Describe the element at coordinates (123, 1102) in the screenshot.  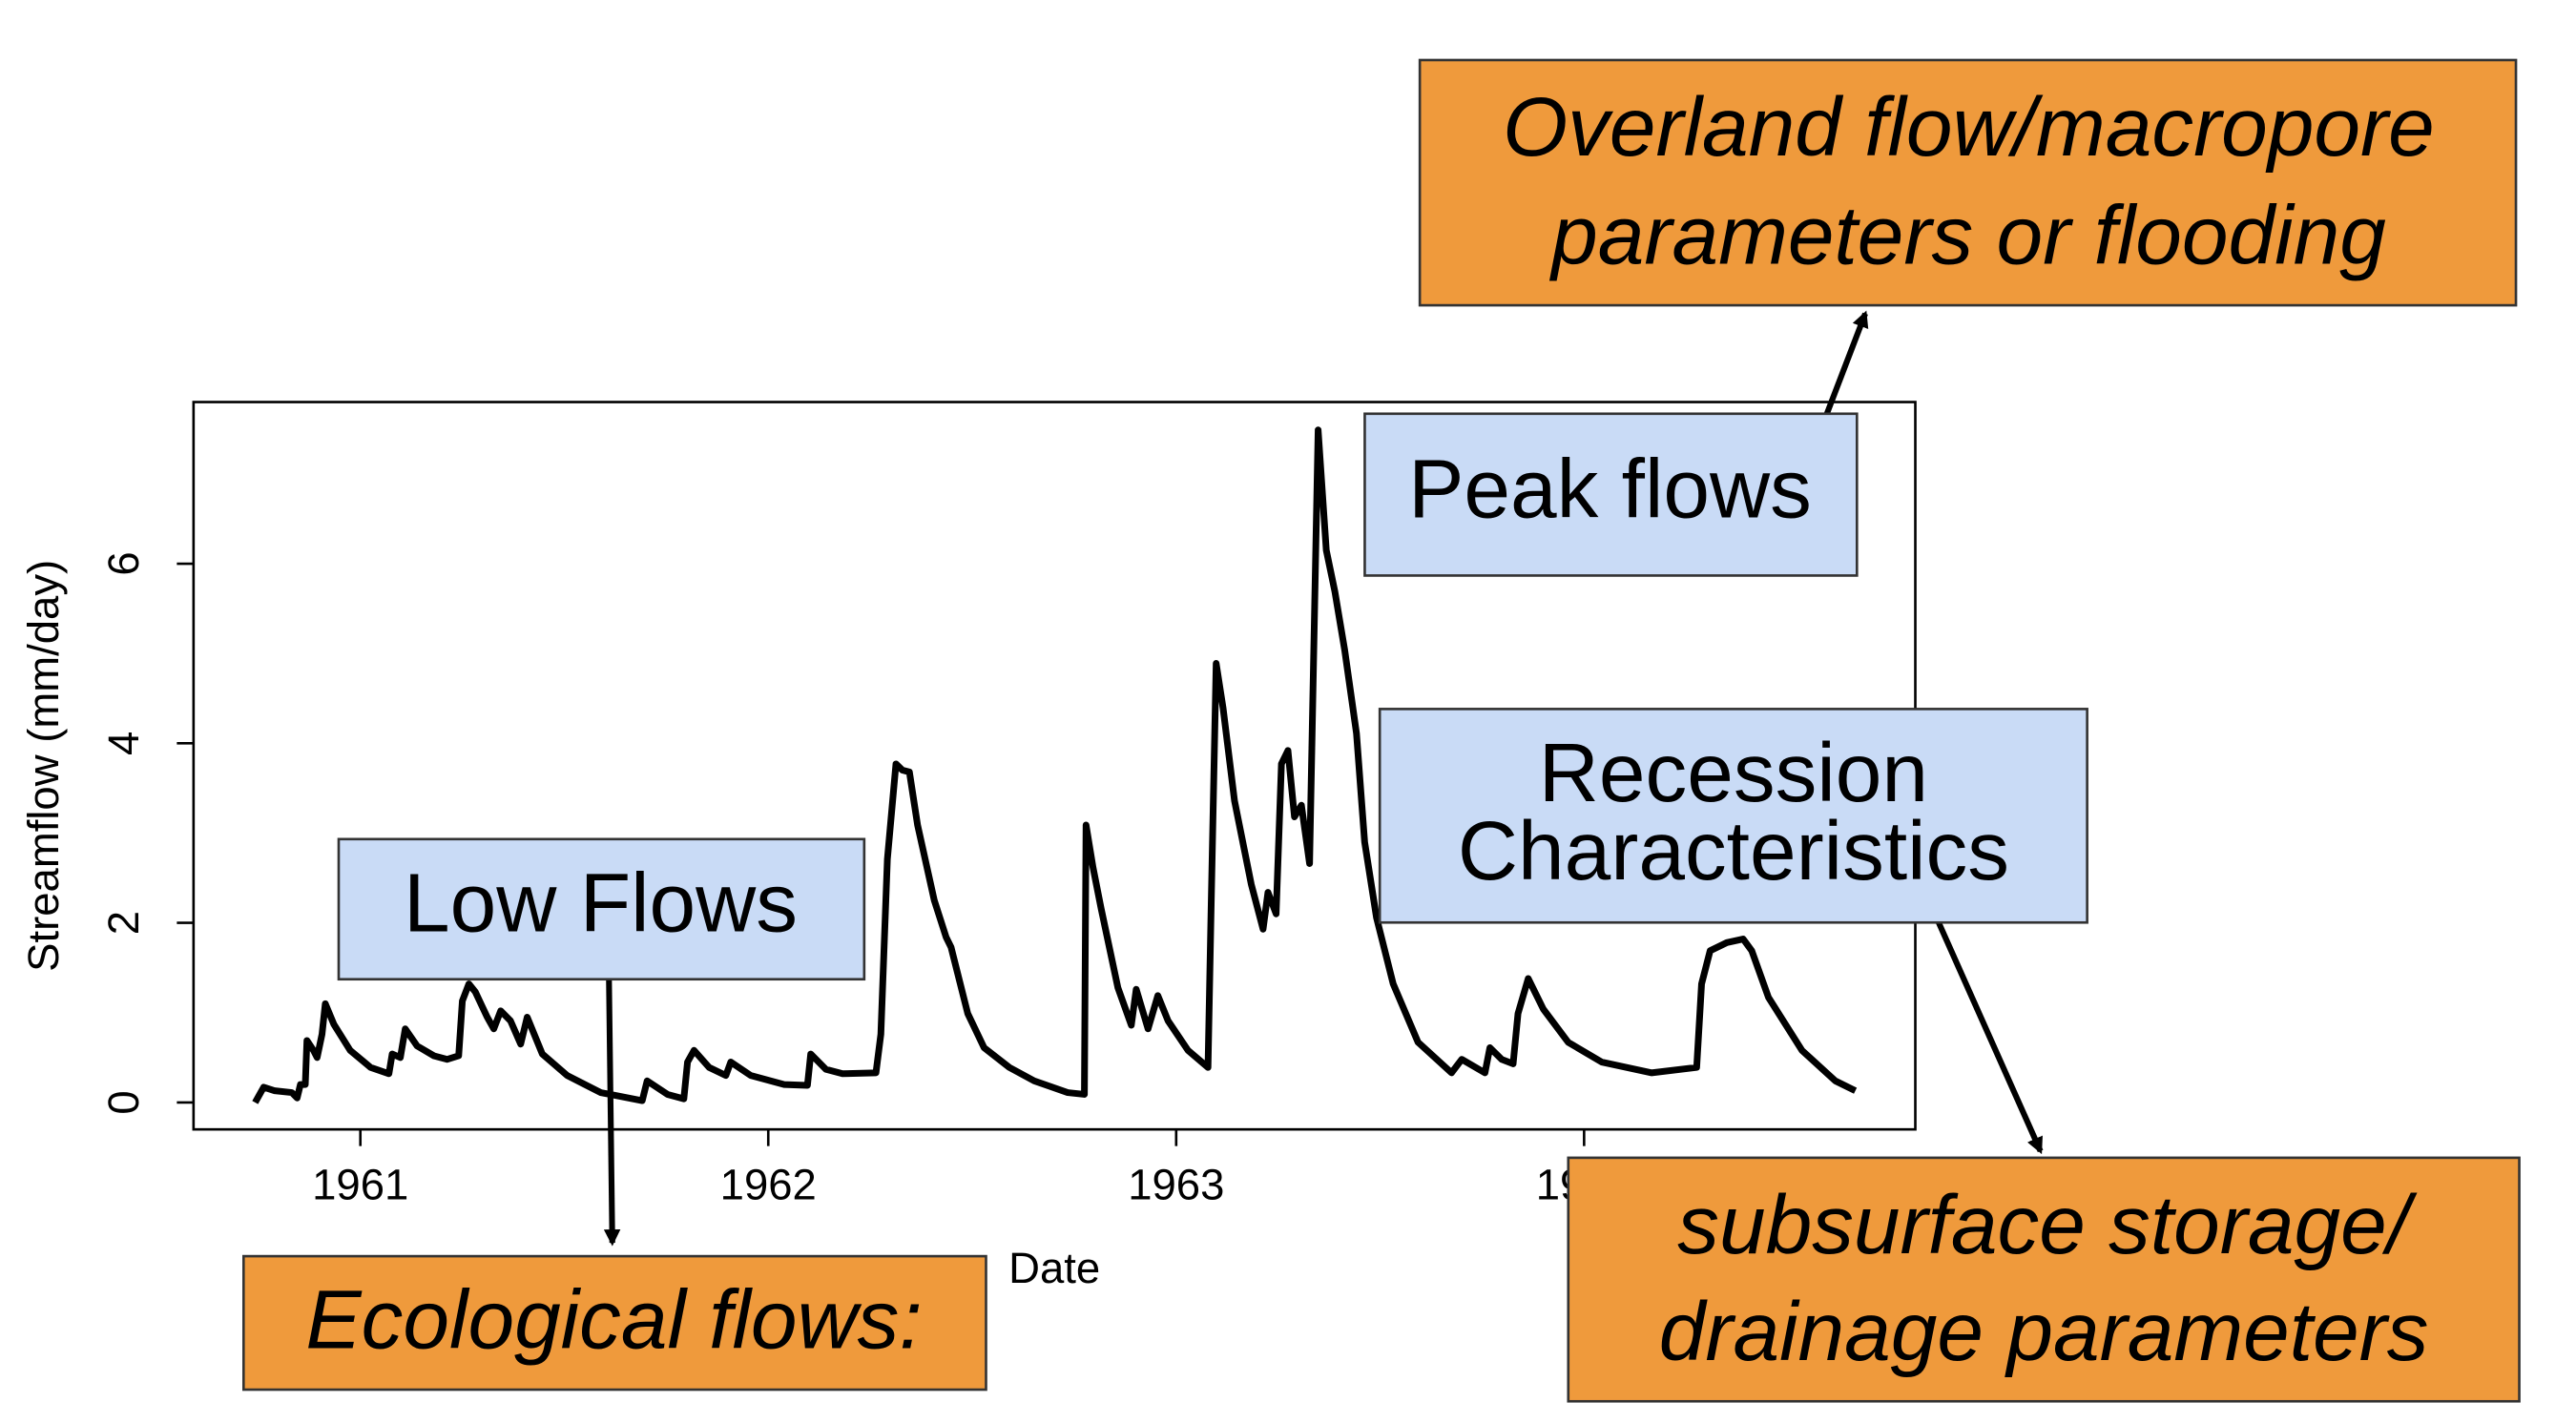
I see `y-tick-label: 0` at that location.